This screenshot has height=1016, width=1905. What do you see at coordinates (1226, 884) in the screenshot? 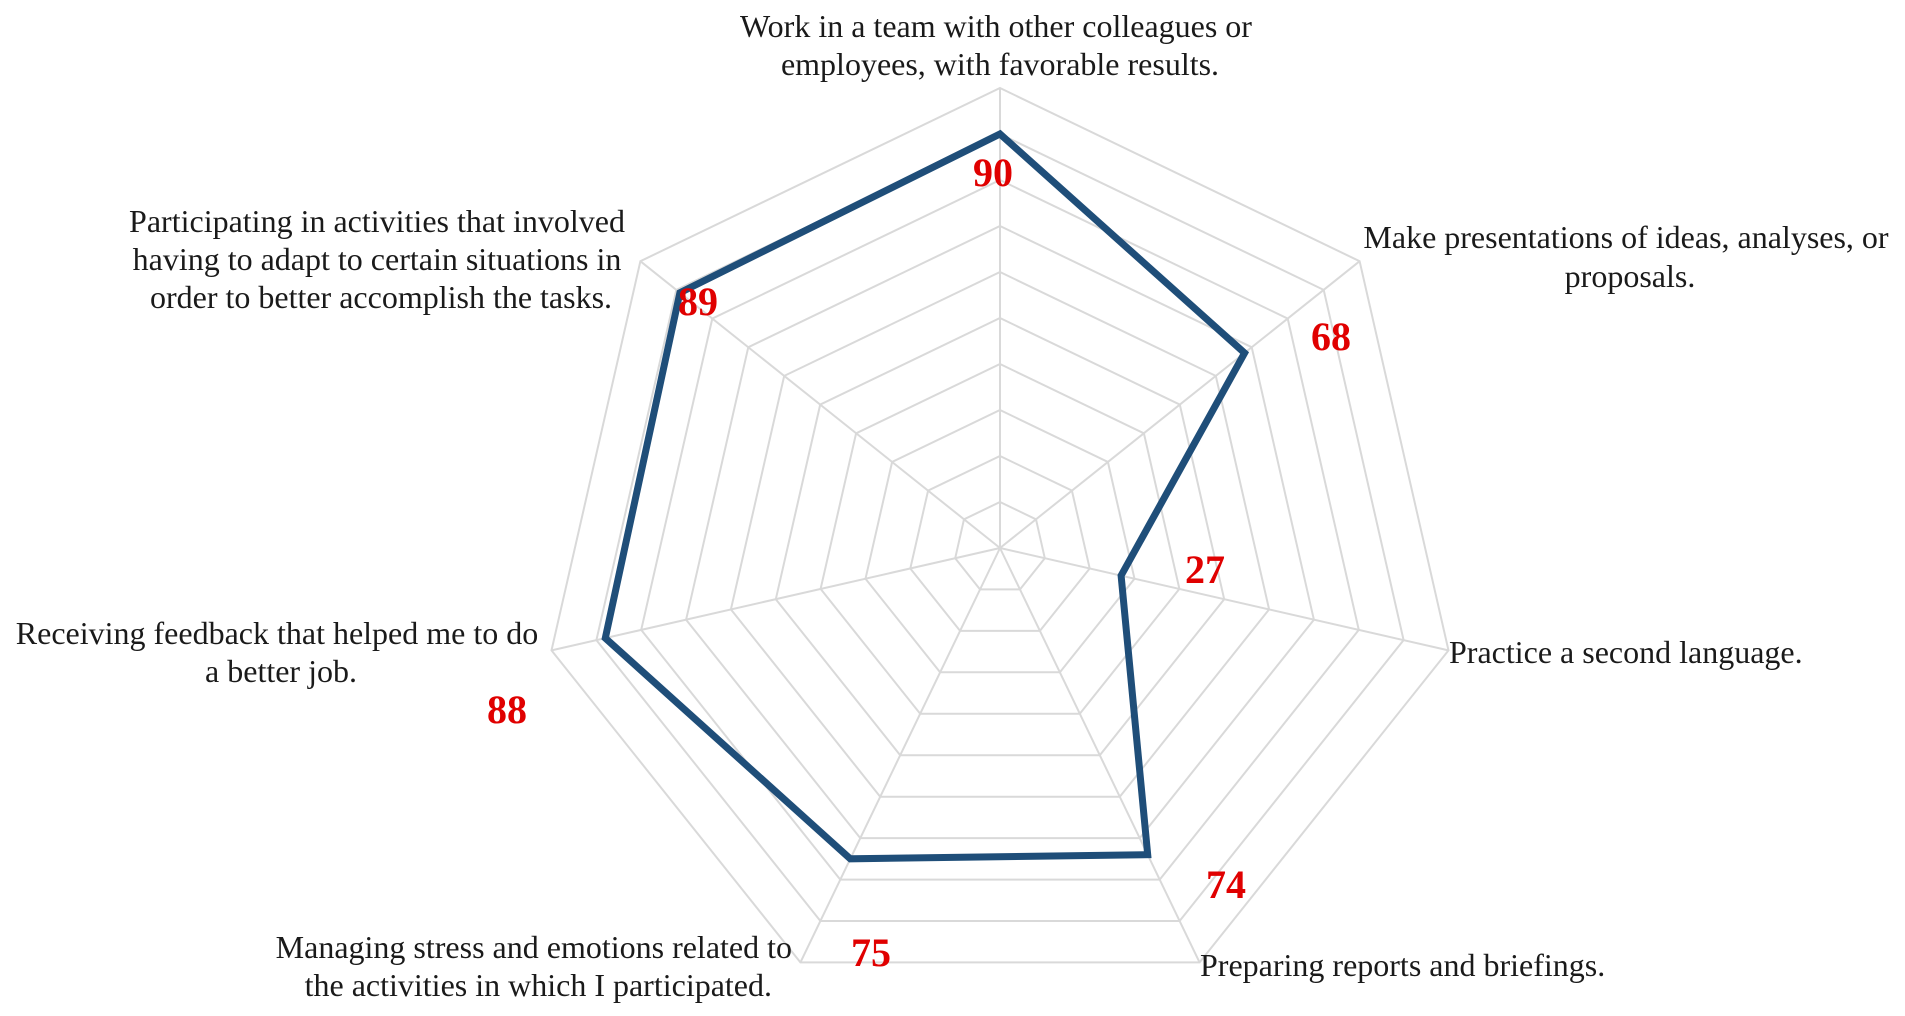
I see `value-label-3: 74` at bounding box center [1226, 884].